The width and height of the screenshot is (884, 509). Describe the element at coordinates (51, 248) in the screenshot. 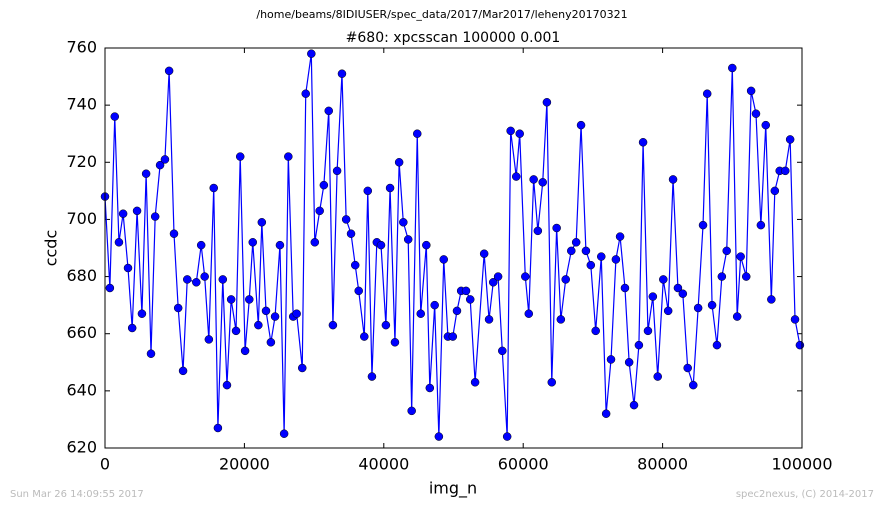

I see `y-axis-label: ccdc` at that location.